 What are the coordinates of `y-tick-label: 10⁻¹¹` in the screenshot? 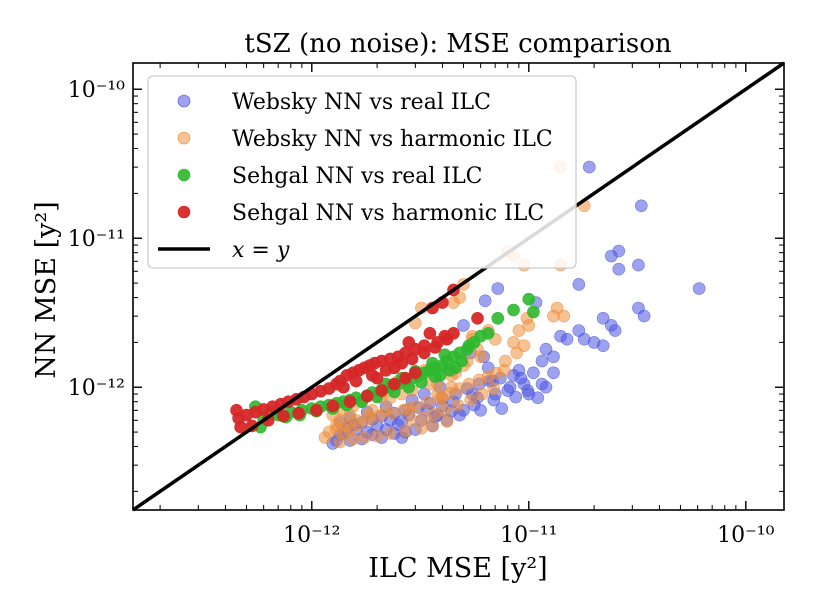 It's located at (96, 239).